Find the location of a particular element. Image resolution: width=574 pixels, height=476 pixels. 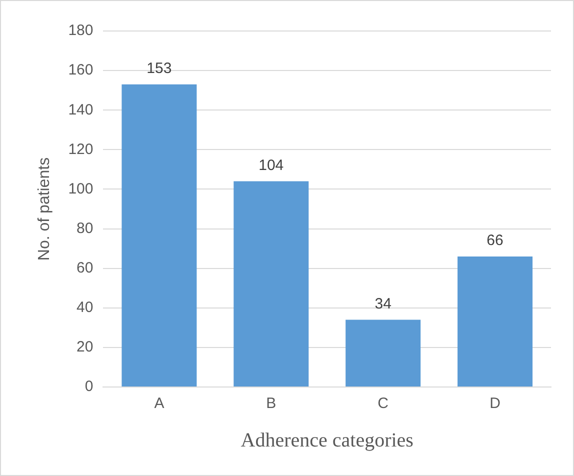

y-tick-label: 120 is located at coordinates (81, 149).